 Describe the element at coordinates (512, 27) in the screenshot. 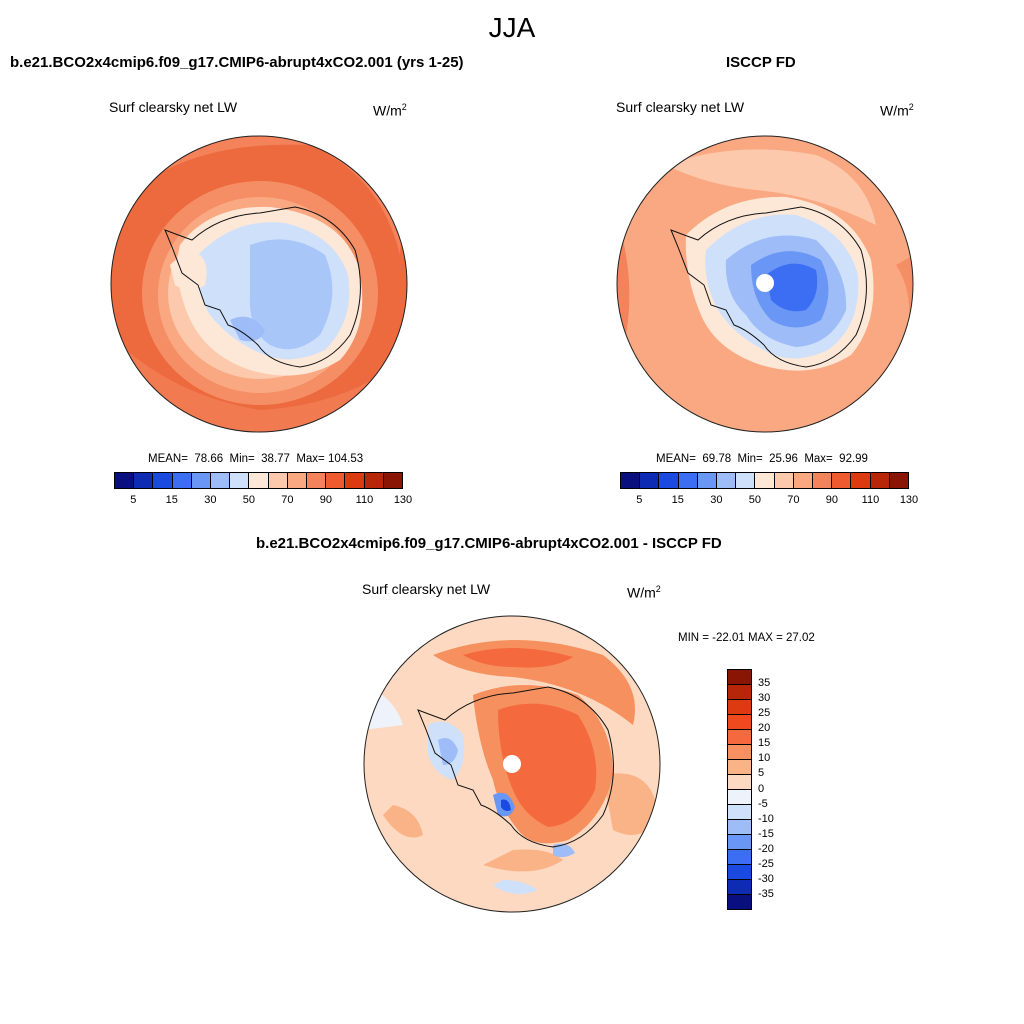

I see `figure-title: JJA` at that location.